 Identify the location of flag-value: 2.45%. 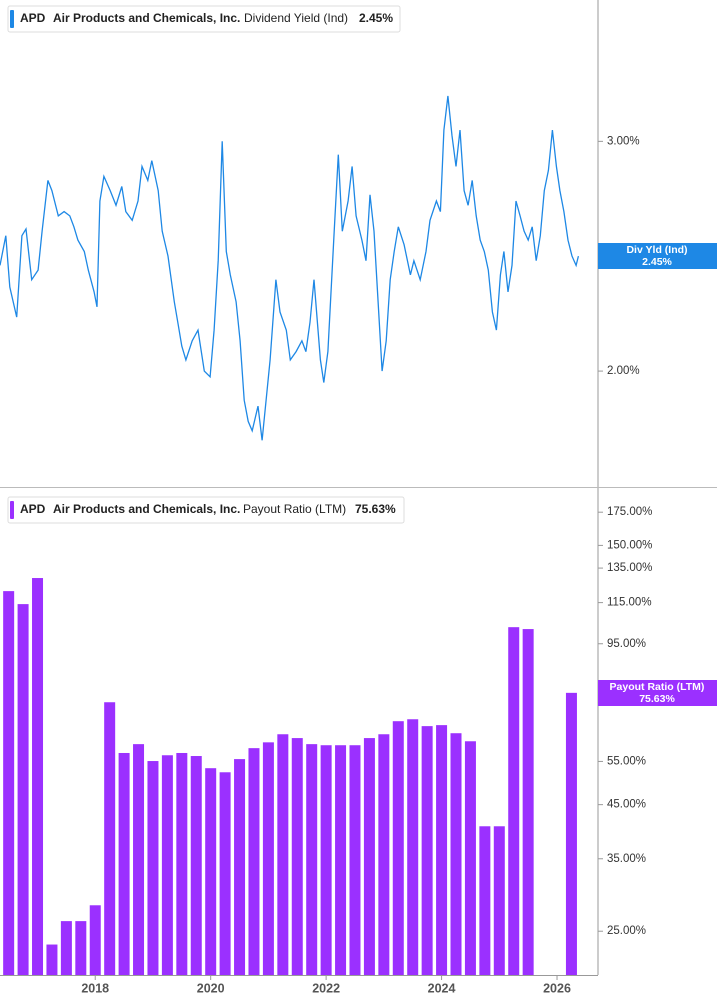
(657, 262).